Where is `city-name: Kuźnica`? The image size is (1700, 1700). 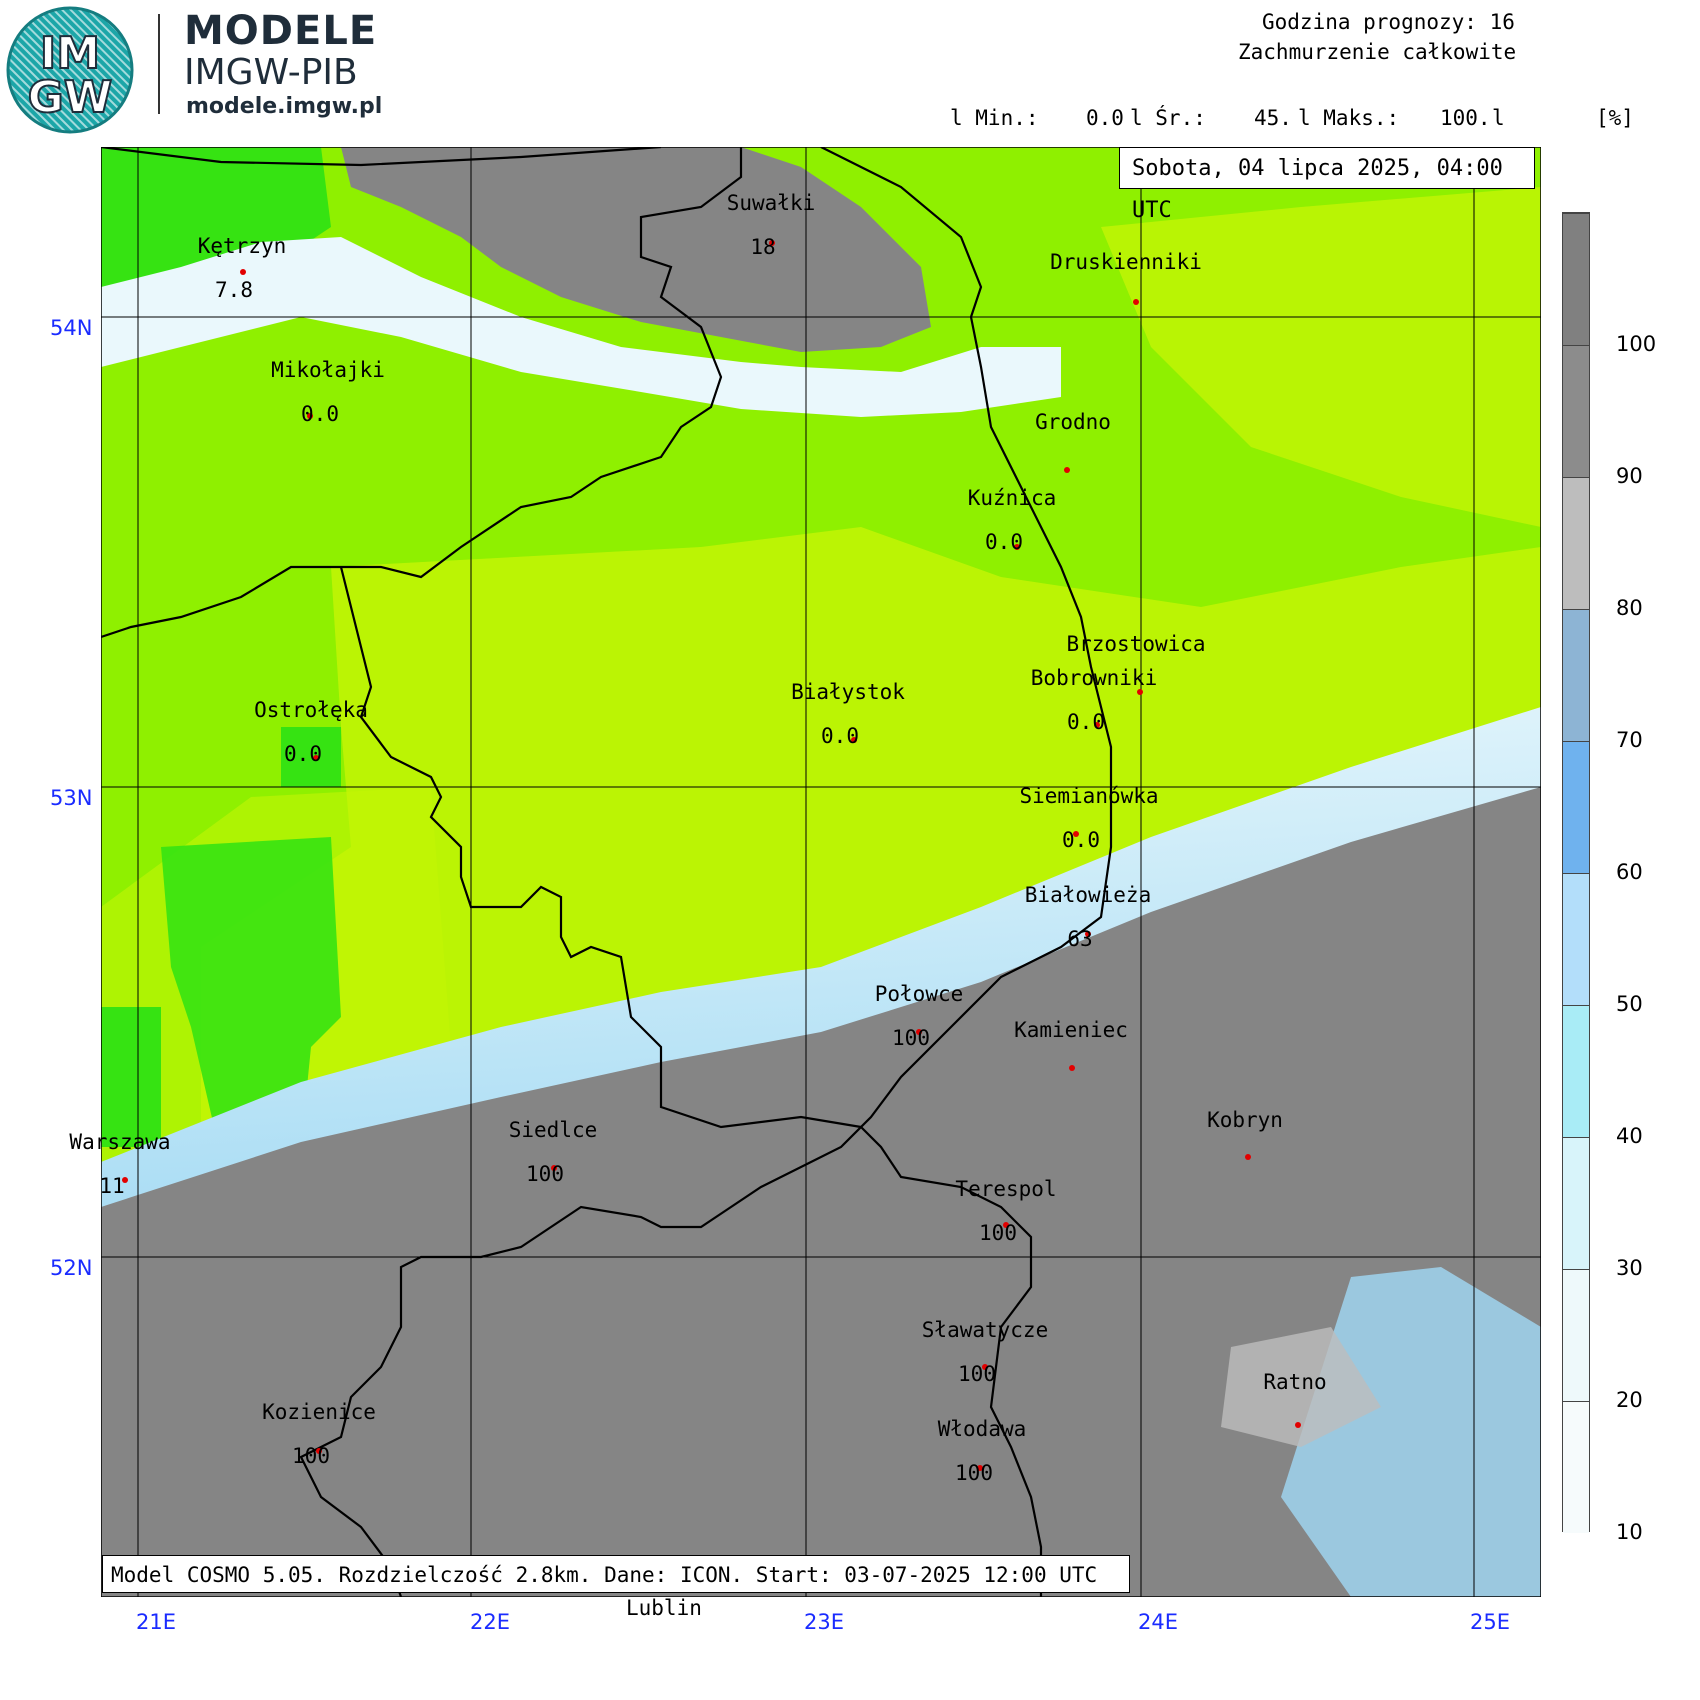 city-name: Kuźnica is located at coordinates (1012, 498).